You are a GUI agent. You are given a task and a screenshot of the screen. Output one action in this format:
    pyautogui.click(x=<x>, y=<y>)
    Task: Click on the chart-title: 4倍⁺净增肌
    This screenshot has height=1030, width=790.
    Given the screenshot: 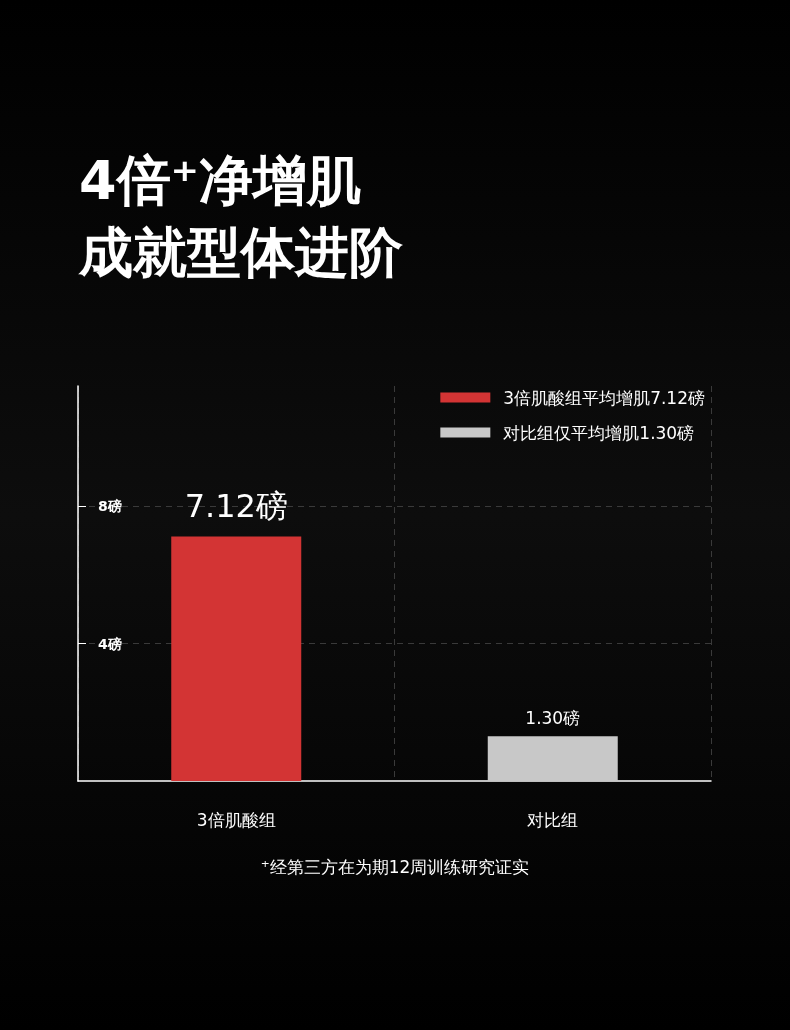 What is the action you would take?
    pyautogui.click(x=220, y=180)
    